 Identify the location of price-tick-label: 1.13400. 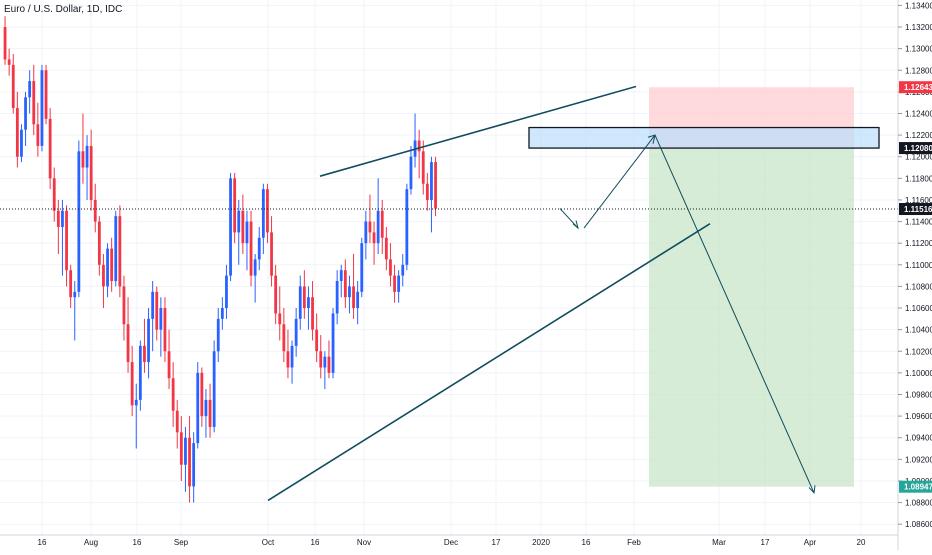
(918, 5).